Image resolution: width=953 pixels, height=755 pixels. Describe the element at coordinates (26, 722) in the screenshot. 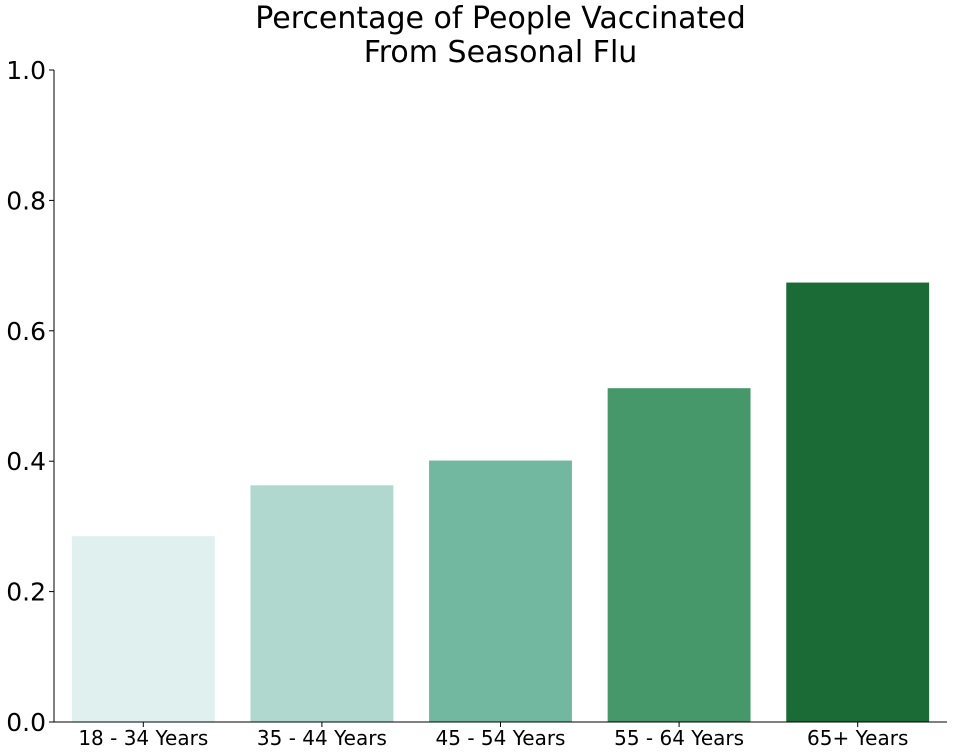

I see `y-tick-label-0: 0.0` at that location.